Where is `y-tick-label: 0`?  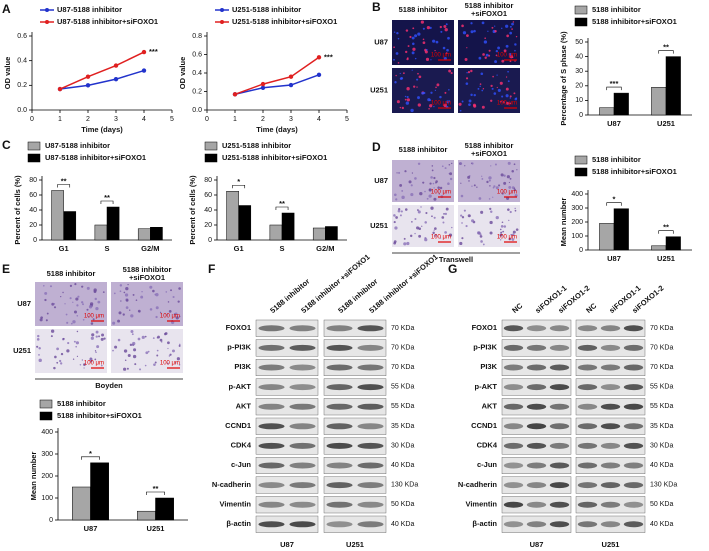 y-tick-label: 0 is located at coordinates (35, 240).